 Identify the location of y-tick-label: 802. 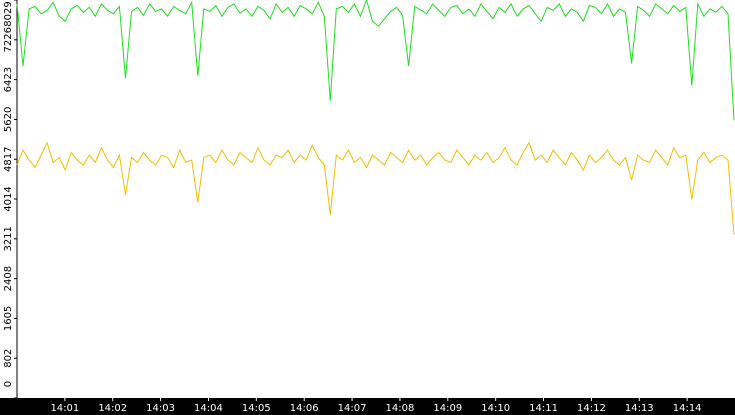
(8, 358).